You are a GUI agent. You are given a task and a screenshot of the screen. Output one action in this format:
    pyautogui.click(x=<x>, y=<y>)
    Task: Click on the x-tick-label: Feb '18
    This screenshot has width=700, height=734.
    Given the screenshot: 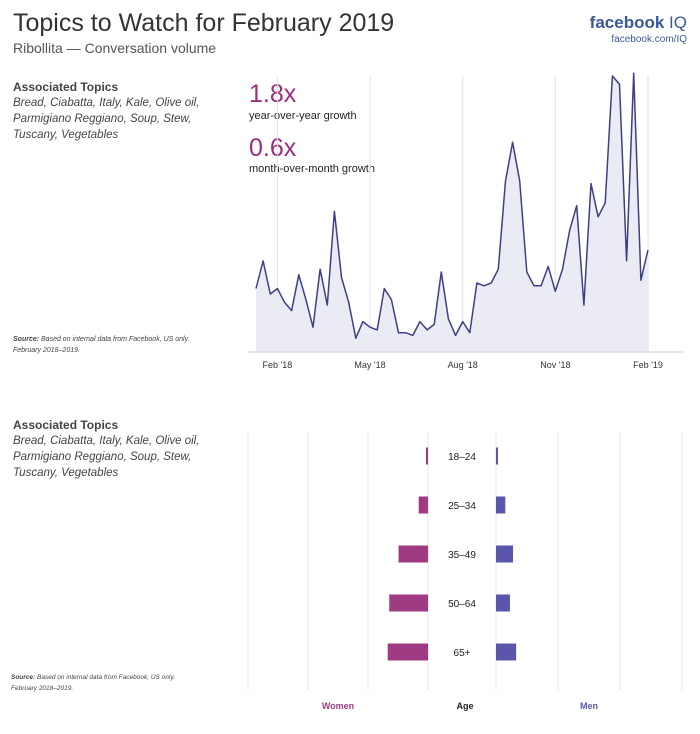 What is the action you would take?
    pyautogui.click(x=278, y=365)
    